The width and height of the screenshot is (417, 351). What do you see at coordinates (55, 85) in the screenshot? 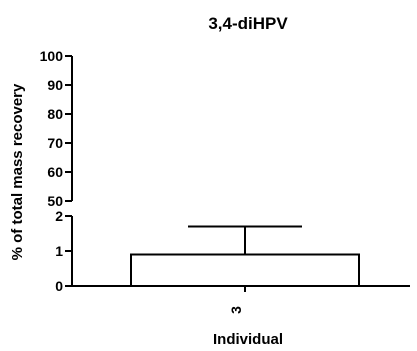
I see `y-tick-90-label: 90` at bounding box center [55, 85].